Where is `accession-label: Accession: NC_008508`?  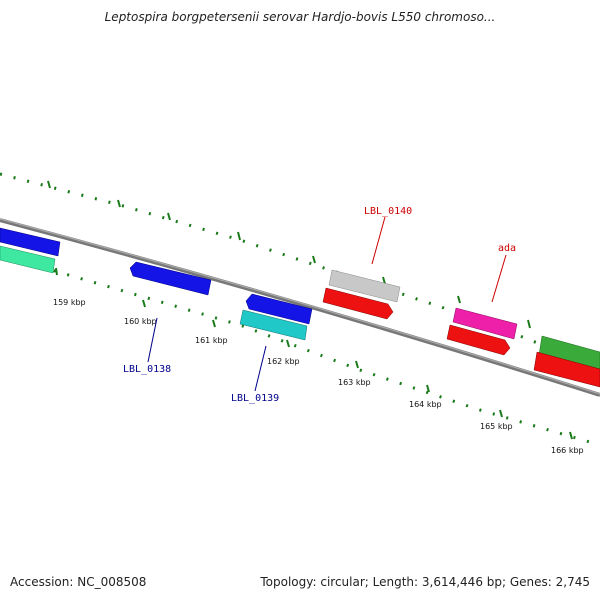
accession-label: Accession: NC_008508 is located at coordinates (78, 582).